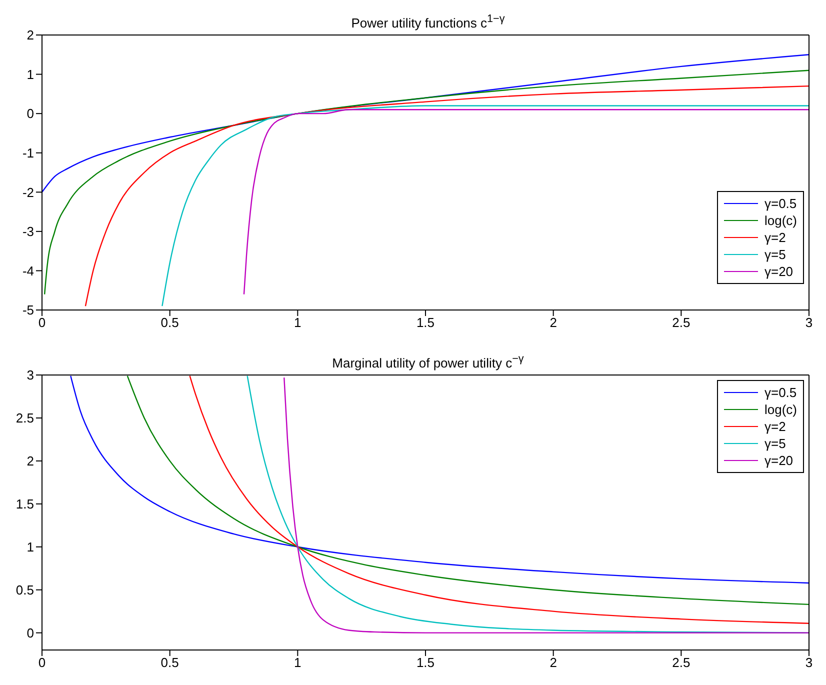 The width and height of the screenshot is (826, 685). Describe the element at coordinates (28, 192) in the screenshot. I see `y-tick-label: -2` at that location.